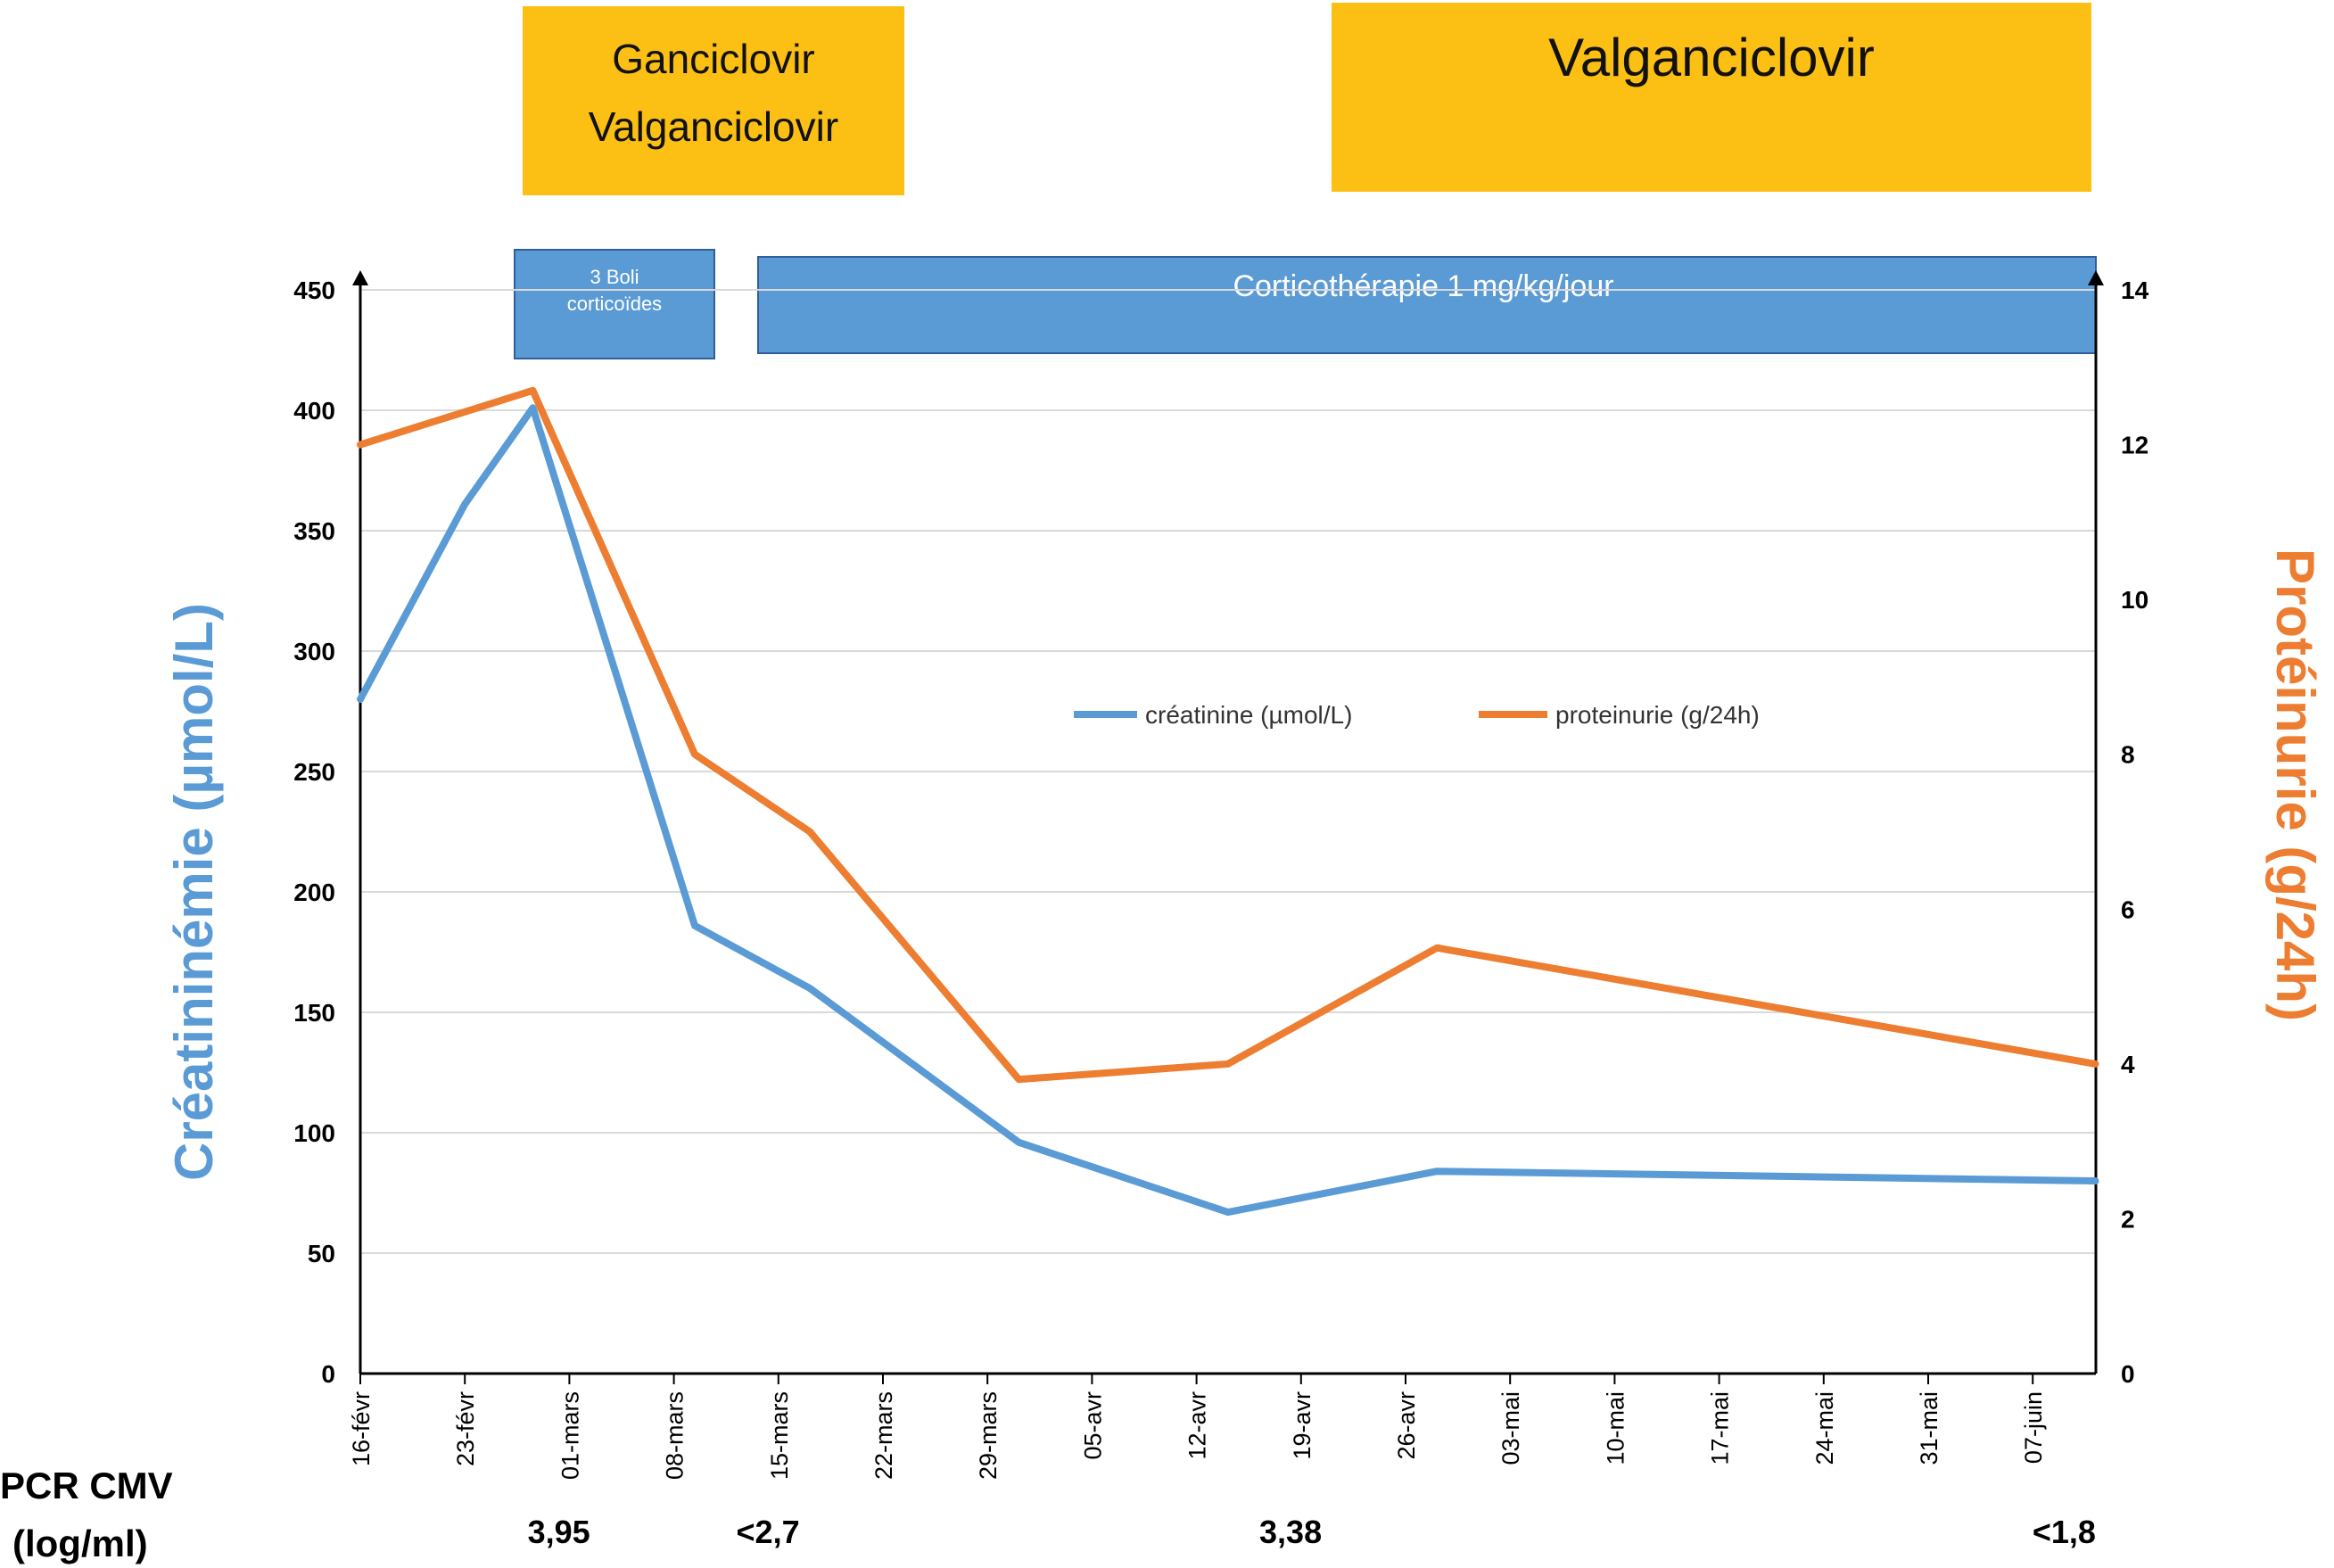  I want to click on treatment-label-ganciclovir: Ganciclovir, so click(713, 59).